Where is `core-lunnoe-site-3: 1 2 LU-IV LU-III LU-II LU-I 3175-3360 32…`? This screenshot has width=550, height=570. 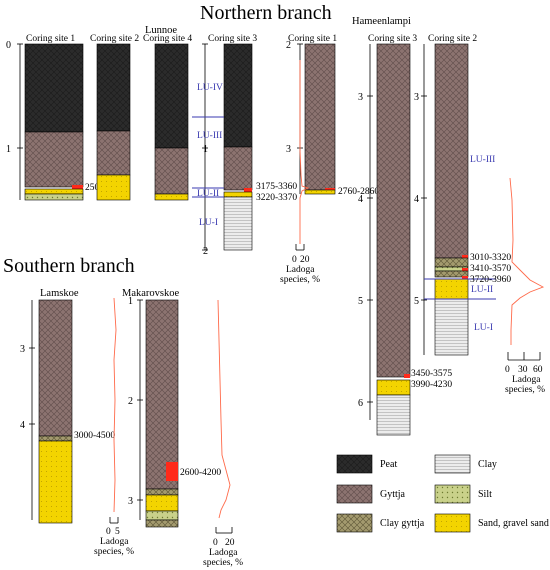 core-lunnoe-site-3: 1 2 LU-IV LU-III LU-II LU-I 3175-3360 32… is located at coordinates (244, 150).